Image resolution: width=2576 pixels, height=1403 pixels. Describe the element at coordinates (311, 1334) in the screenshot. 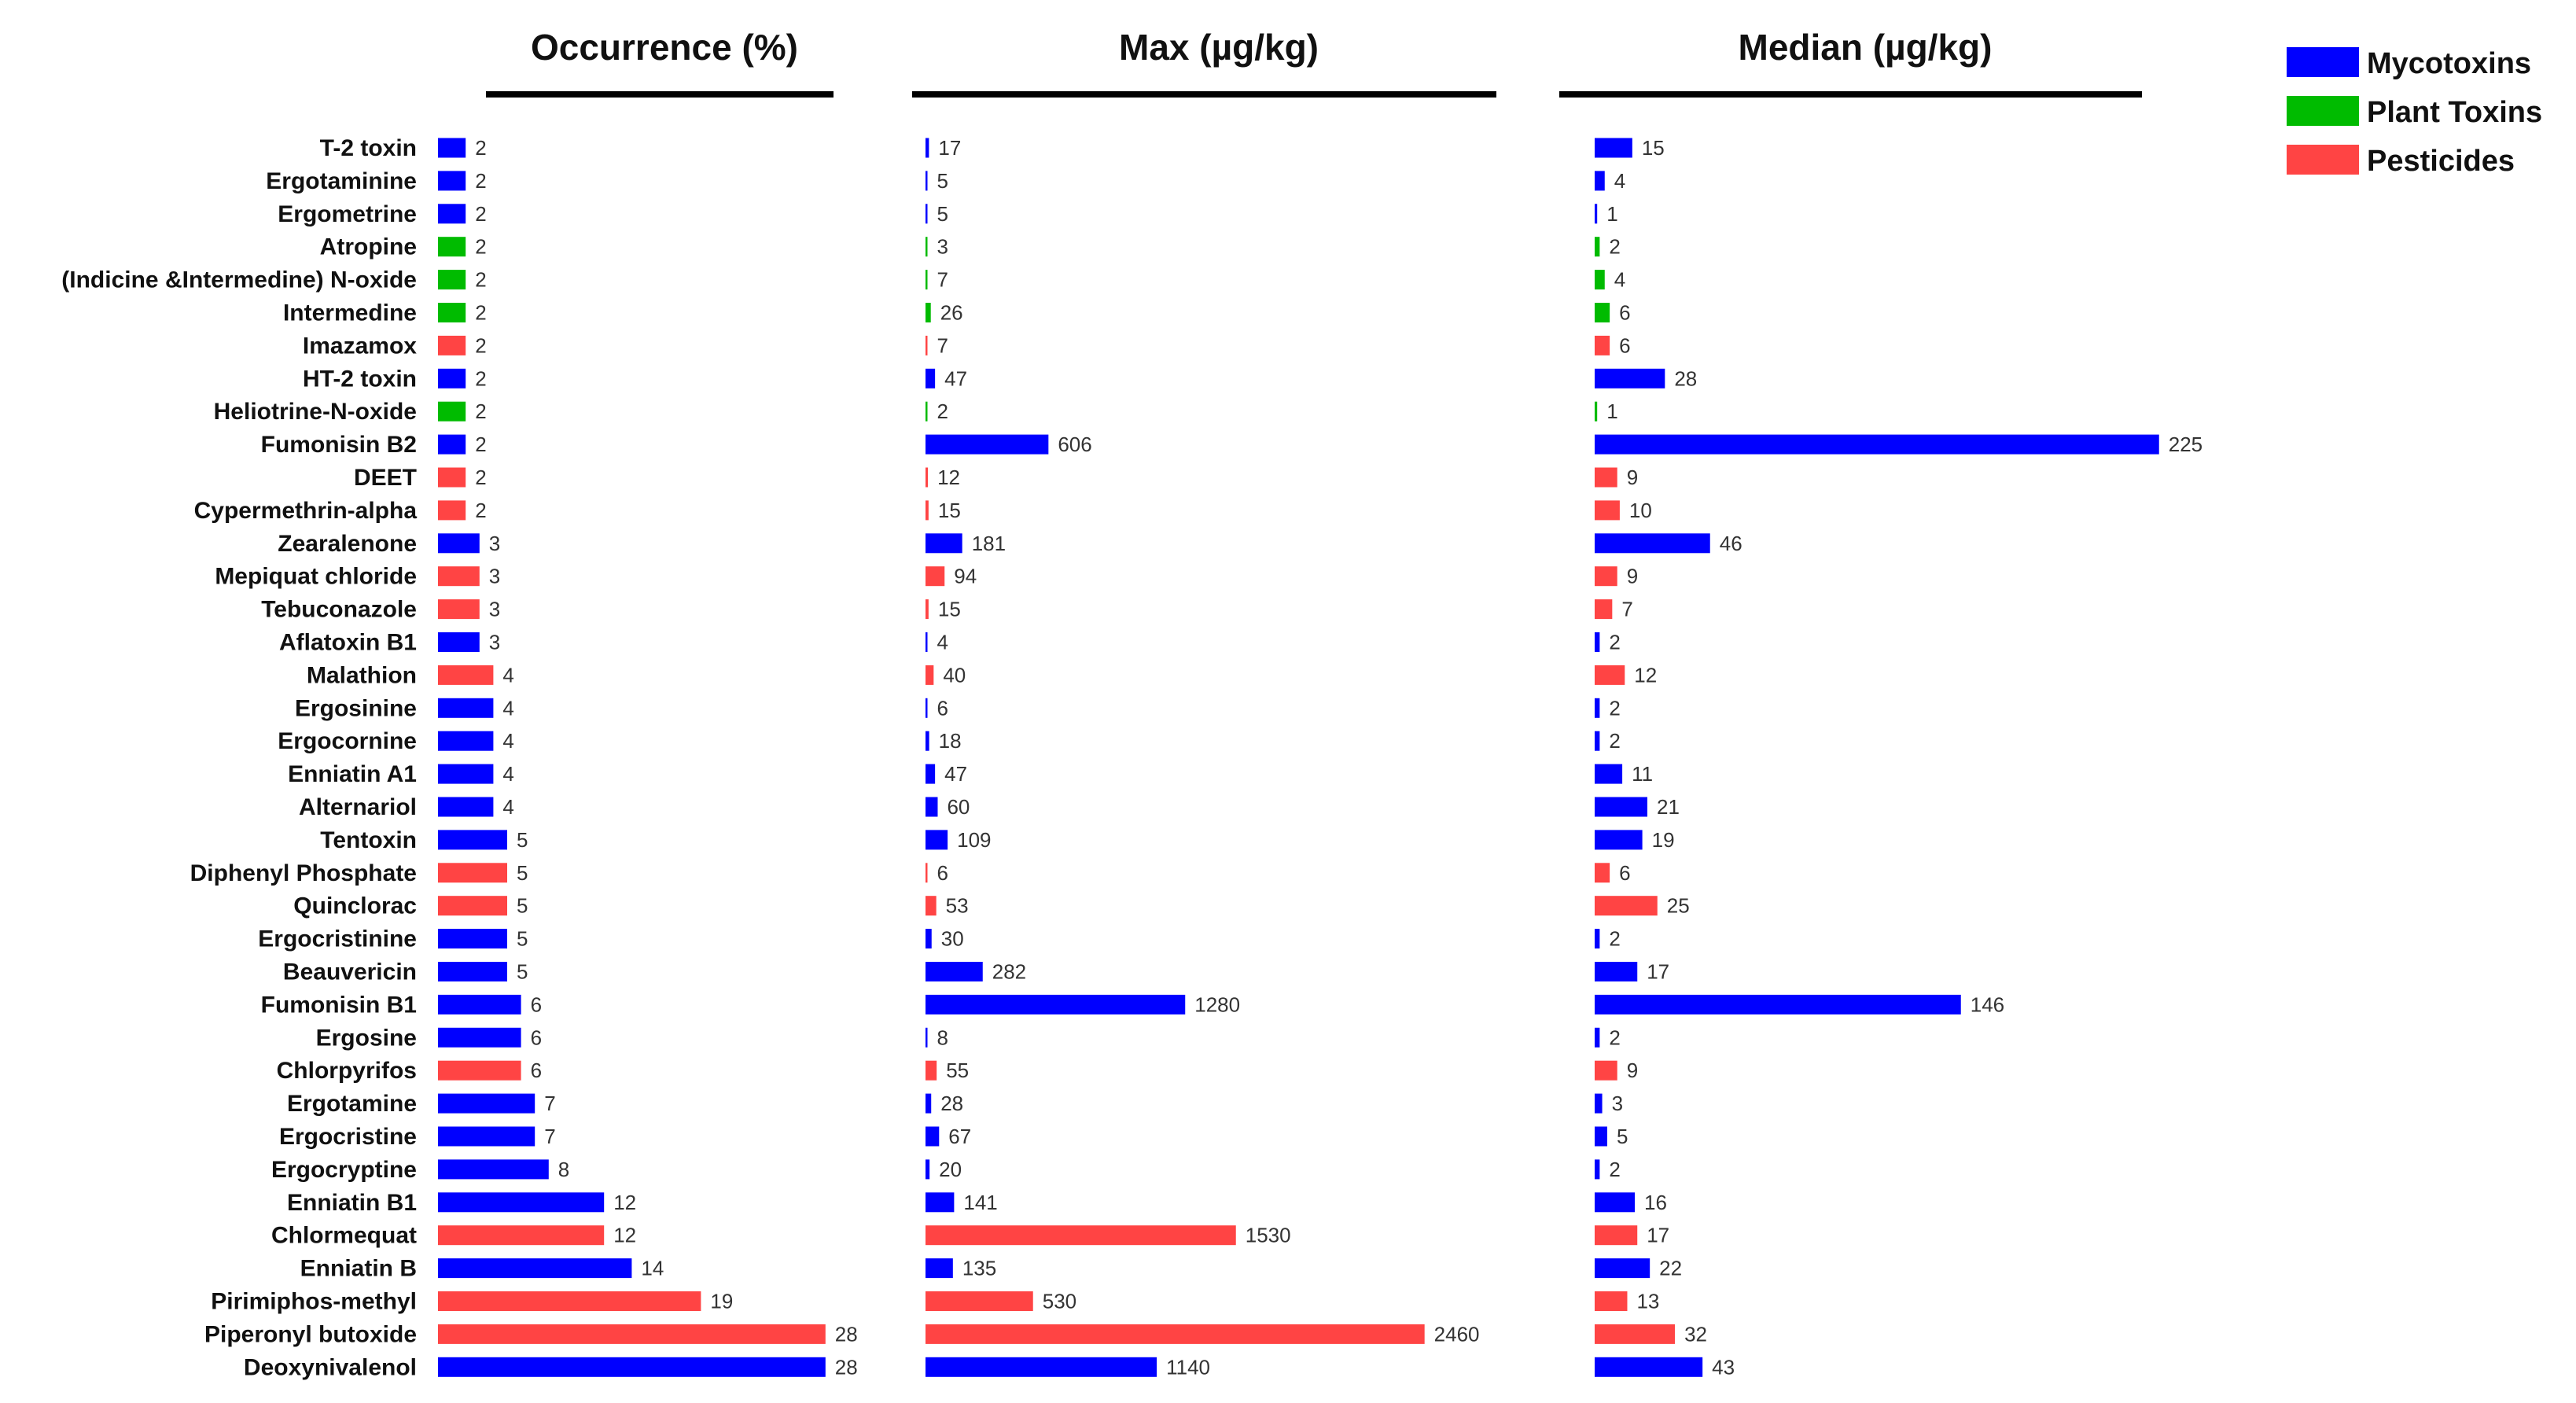

I see `row-label: Piperonyl butoxide` at that location.